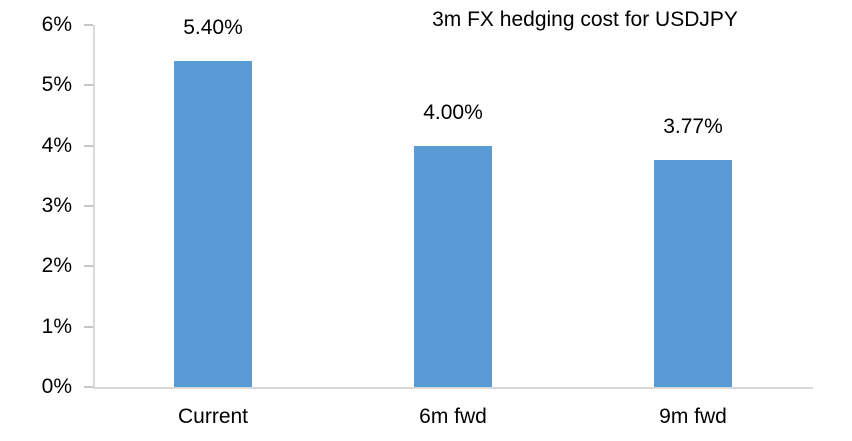 The image size is (852, 441). Describe the element at coordinates (453, 416) in the screenshot. I see `x-axis-label: 6m fwd` at that location.